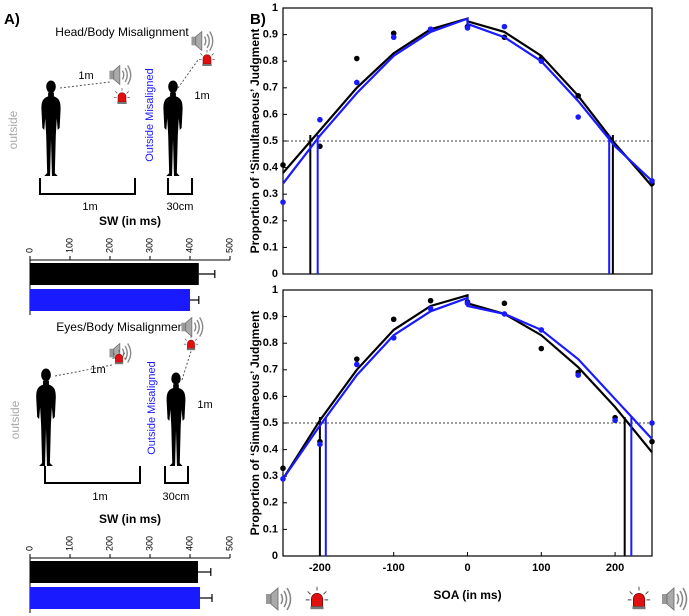 The image size is (689, 616). Describe the element at coordinates (189, 245) in the screenshot. I see `x-tick-label: 400` at that location.